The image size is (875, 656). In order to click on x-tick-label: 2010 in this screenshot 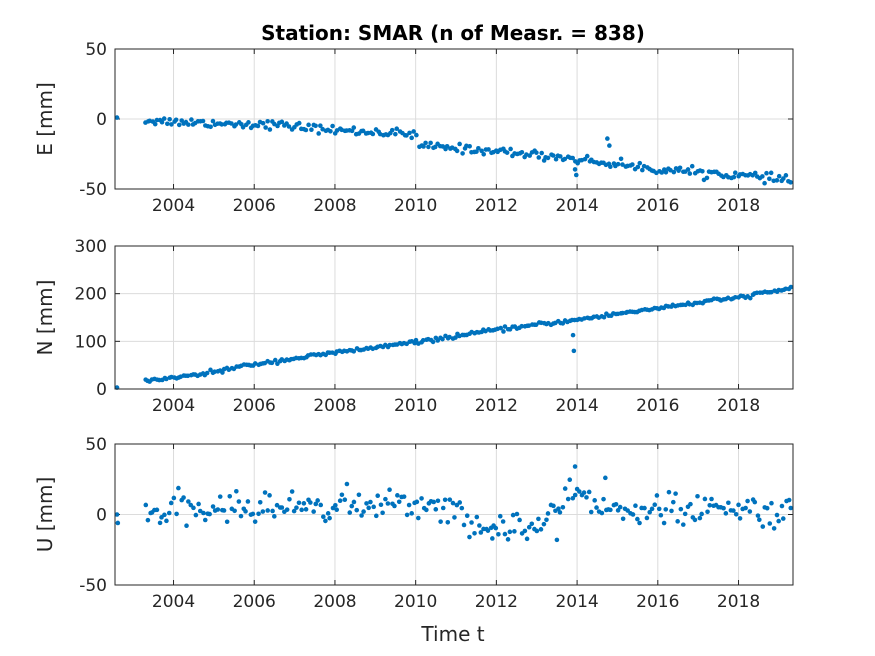, I will do `click(415, 206)`.